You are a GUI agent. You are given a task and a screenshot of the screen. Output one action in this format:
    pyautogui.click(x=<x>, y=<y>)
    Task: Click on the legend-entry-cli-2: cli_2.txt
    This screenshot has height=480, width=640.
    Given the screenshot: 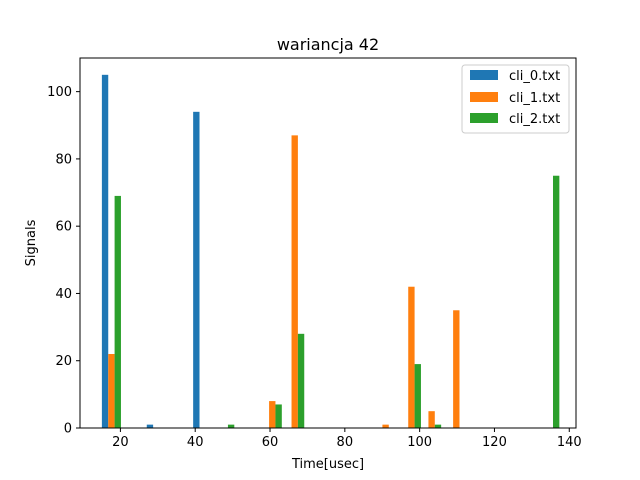 What is the action you would take?
    pyautogui.click(x=515, y=119)
    